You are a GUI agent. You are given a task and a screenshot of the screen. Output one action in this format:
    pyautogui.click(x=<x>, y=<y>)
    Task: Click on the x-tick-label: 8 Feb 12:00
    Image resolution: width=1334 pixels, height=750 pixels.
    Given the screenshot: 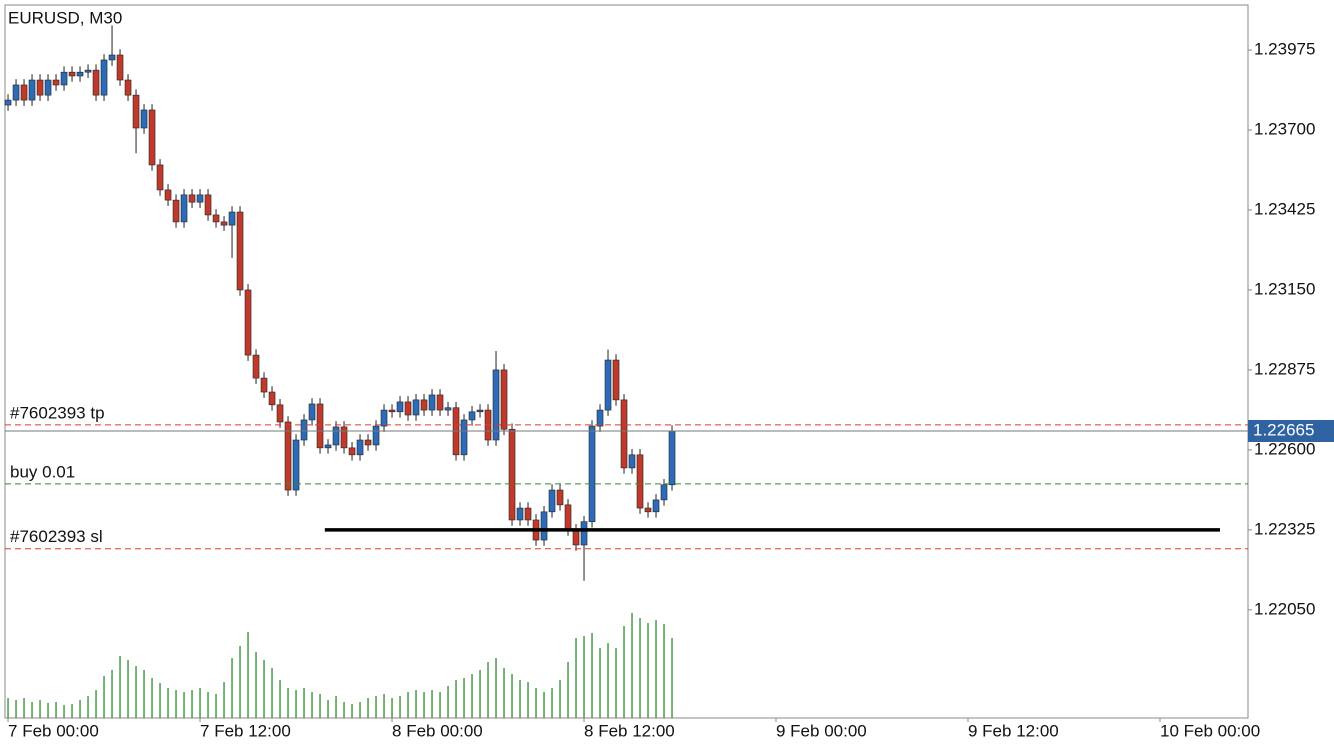 What is the action you would take?
    pyautogui.click(x=629, y=730)
    